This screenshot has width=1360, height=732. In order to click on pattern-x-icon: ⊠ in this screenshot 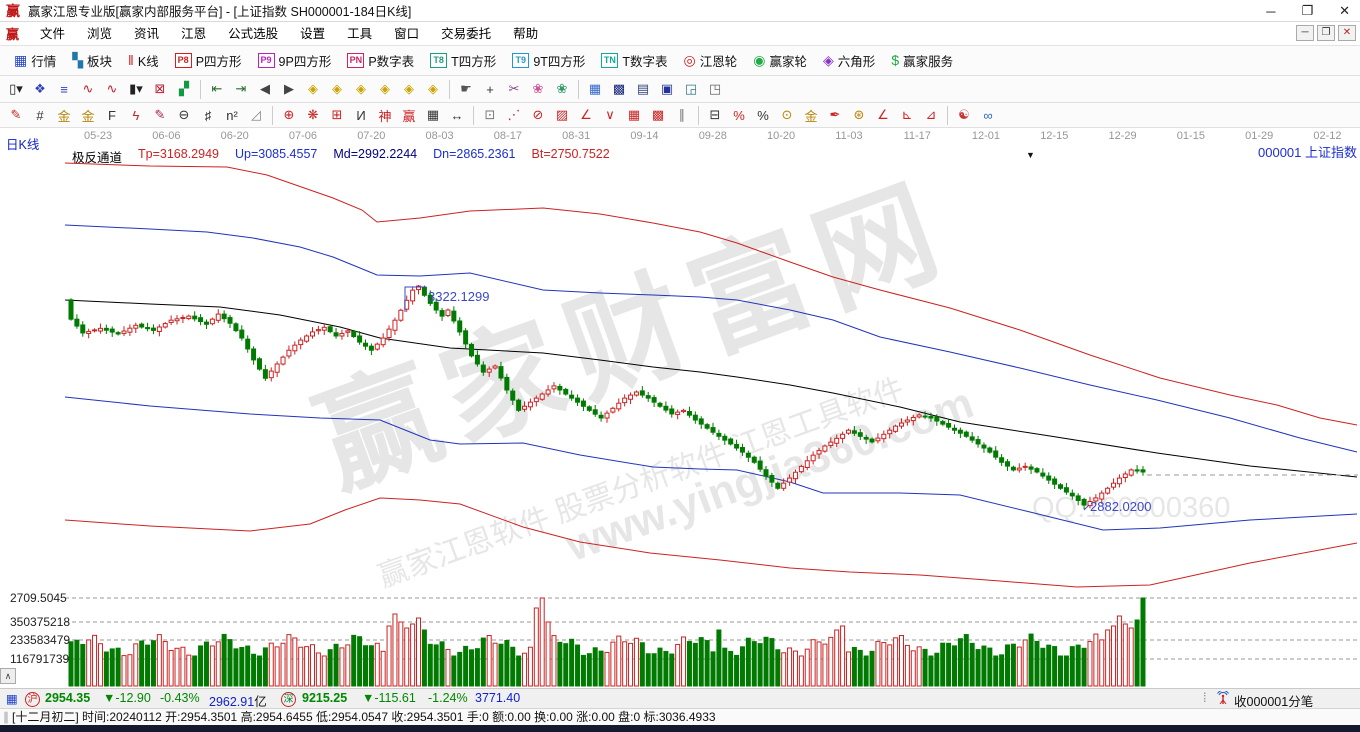, I will do `click(160, 88)`.